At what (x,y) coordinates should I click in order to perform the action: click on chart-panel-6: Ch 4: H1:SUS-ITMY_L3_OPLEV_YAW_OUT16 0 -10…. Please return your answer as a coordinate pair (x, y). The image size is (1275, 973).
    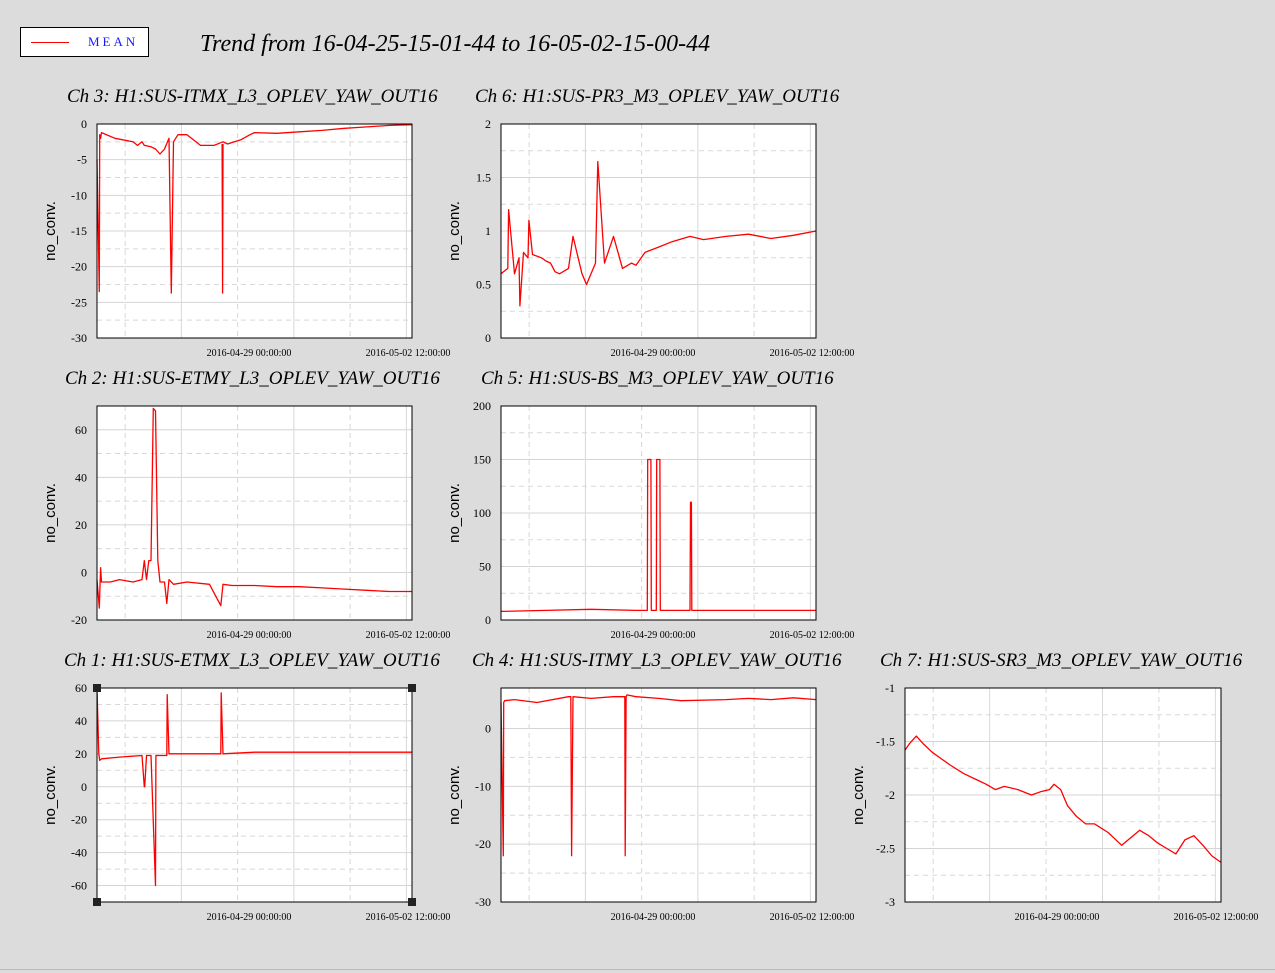
    Looking at the image, I should click on (650, 786).